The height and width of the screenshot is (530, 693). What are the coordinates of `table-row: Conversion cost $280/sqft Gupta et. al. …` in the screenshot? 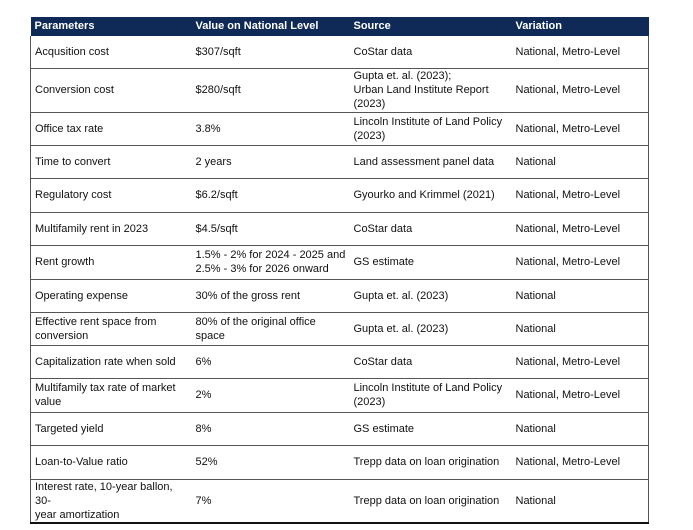 It's located at (339, 90).